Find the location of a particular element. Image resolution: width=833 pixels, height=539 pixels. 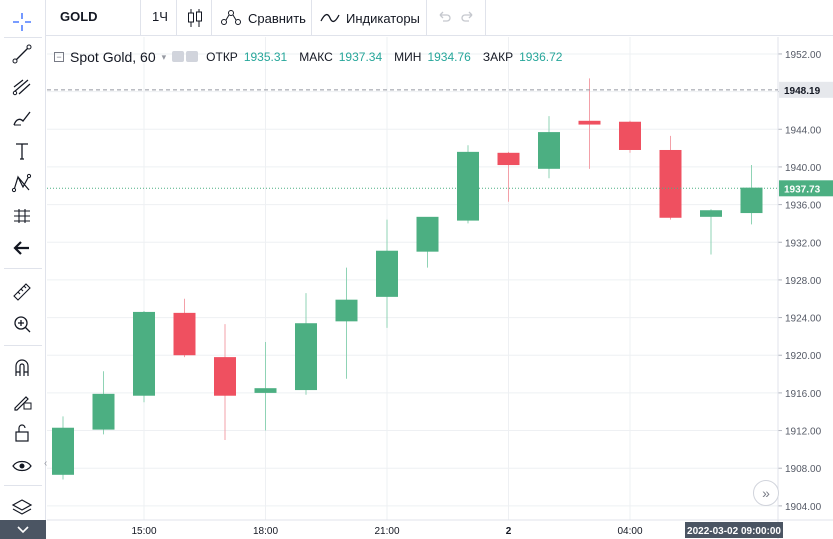

magnet-icon is located at coordinates (22, 368).